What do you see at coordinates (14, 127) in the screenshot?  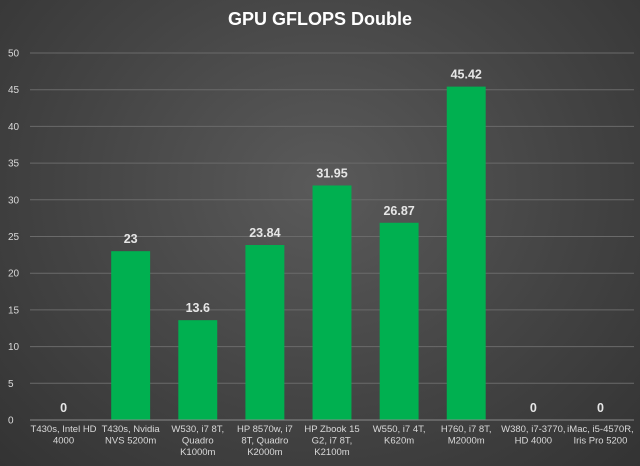 I see `y-tick-label: 40` at bounding box center [14, 127].